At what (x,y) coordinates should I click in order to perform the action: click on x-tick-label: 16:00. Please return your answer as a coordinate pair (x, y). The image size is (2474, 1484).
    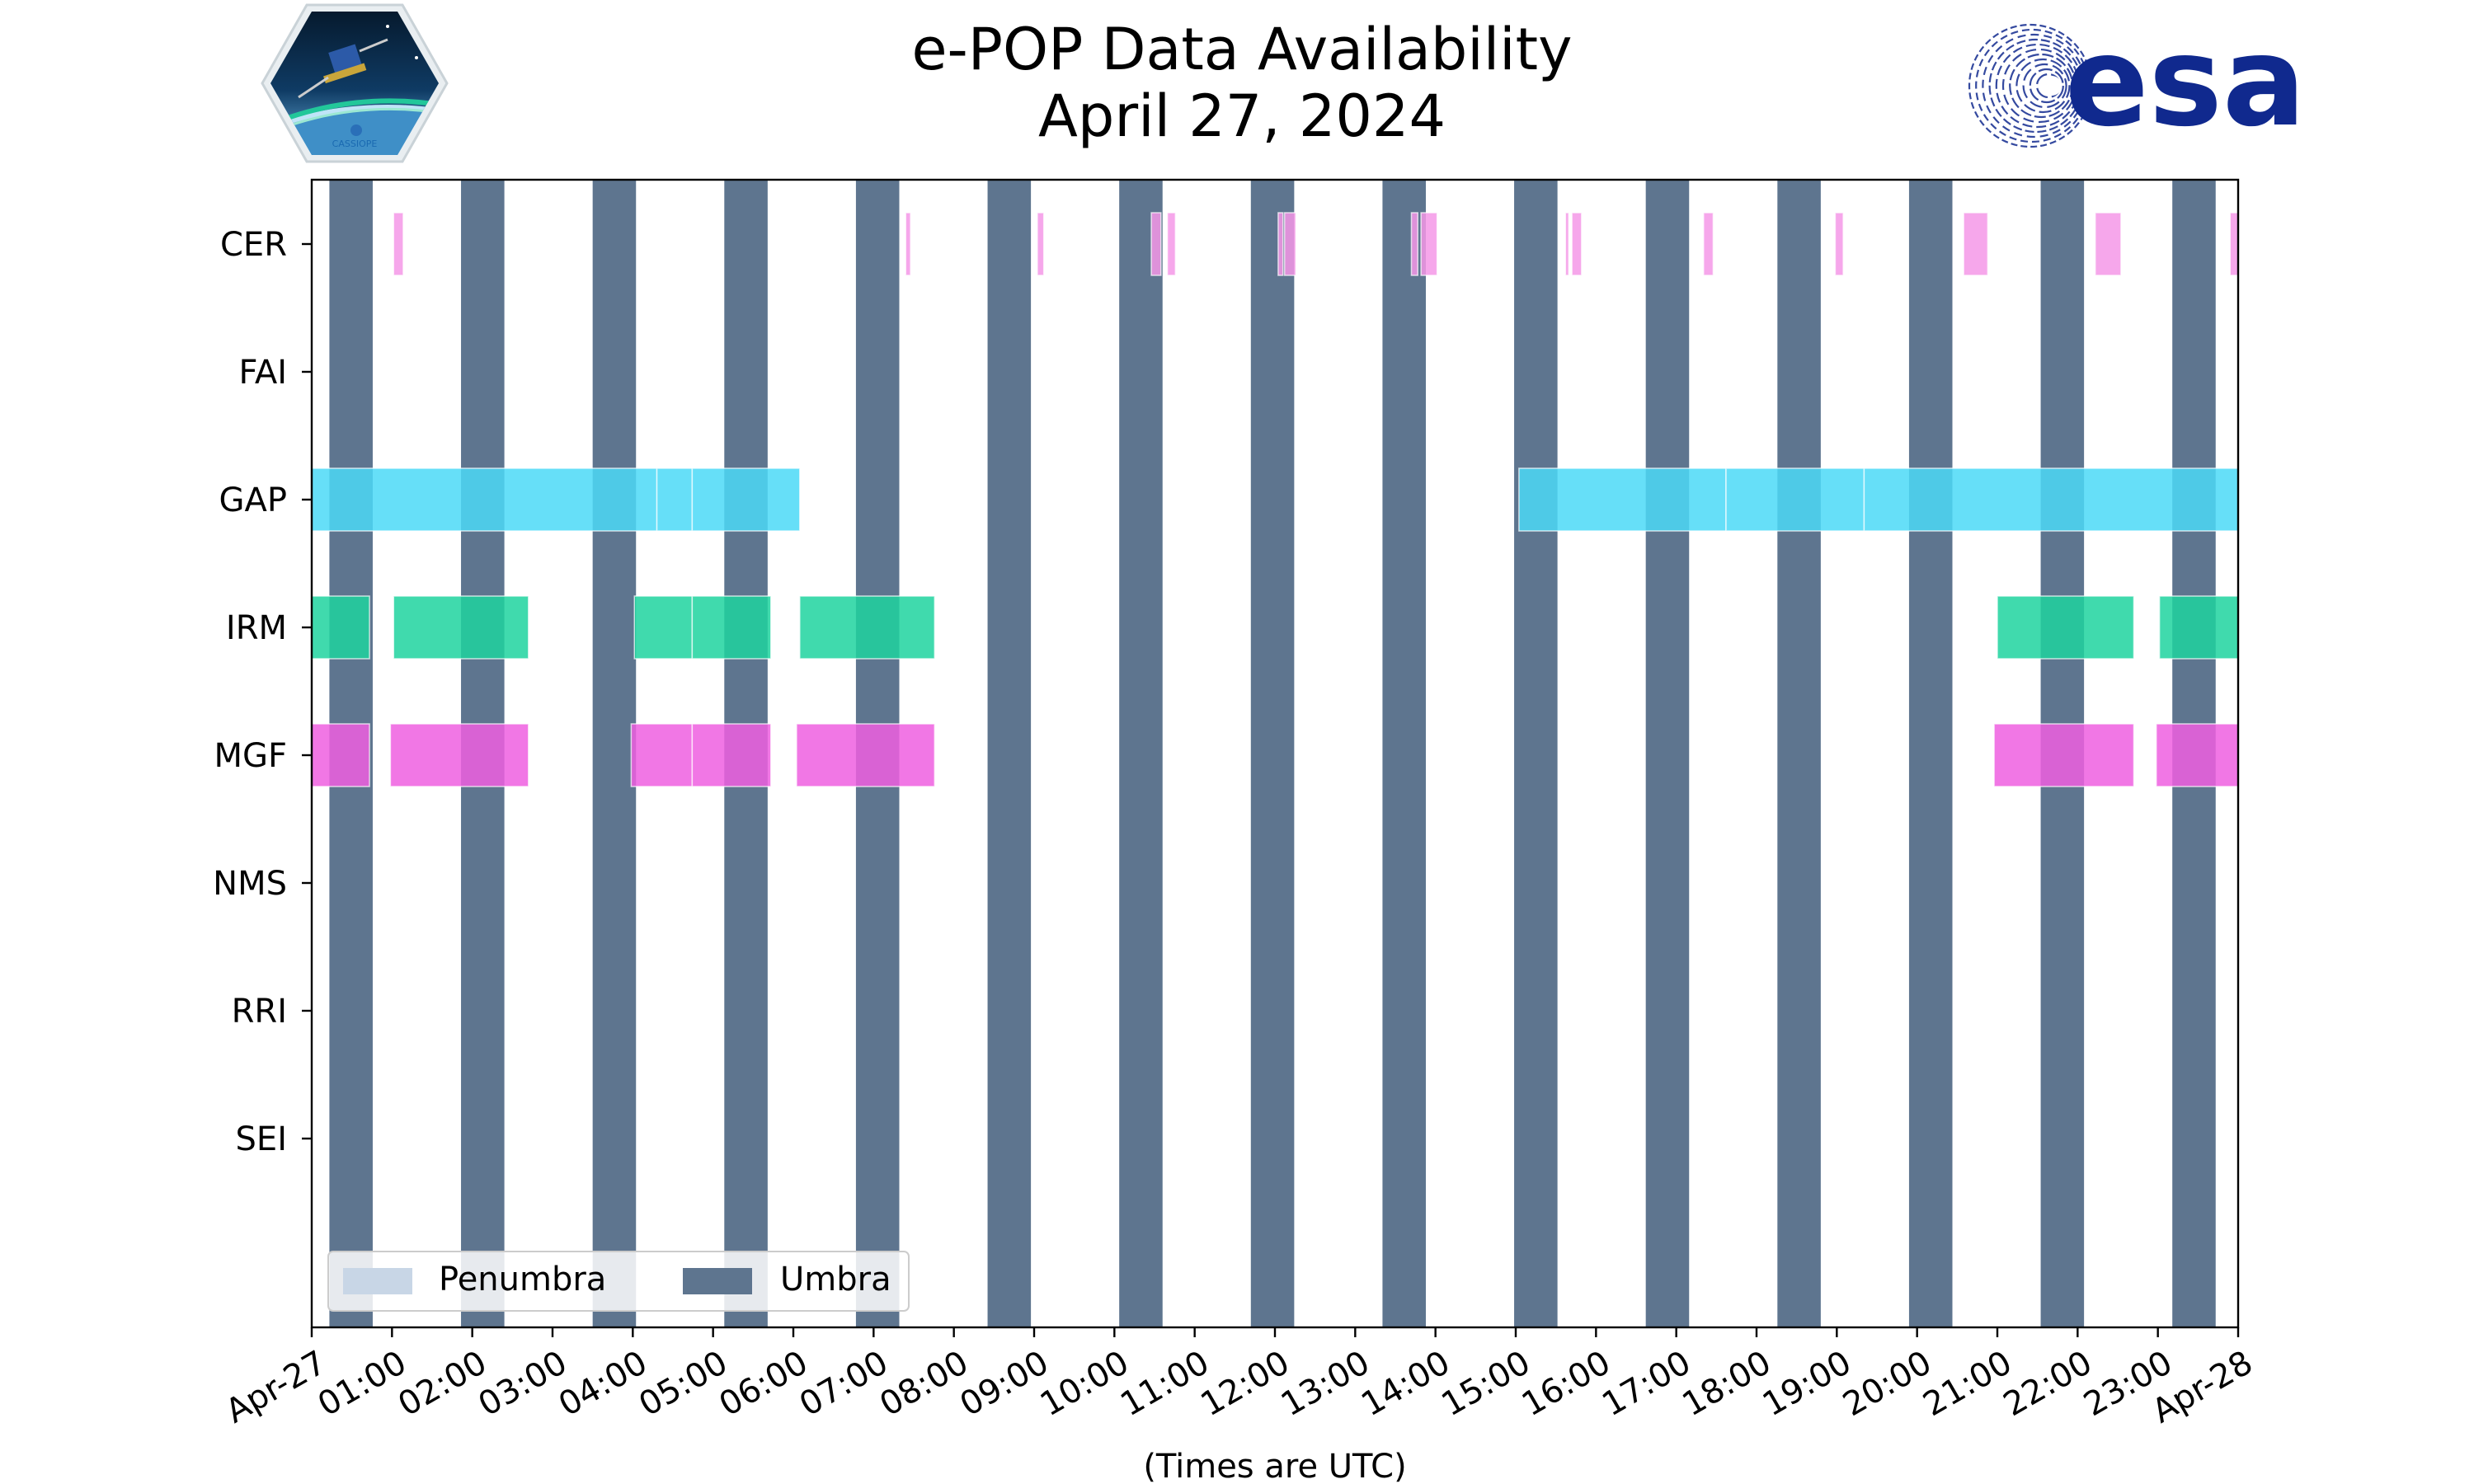
    Looking at the image, I should click on (1566, 1384).